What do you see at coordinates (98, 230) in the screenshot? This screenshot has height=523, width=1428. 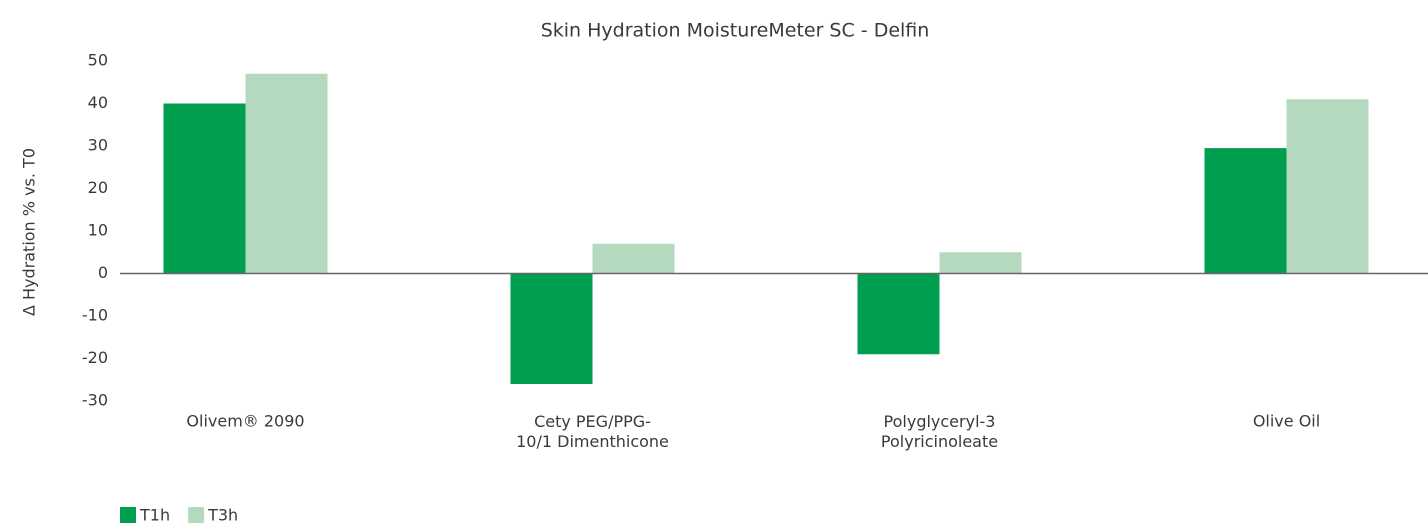 I see `y-tick-label: 10` at bounding box center [98, 230].